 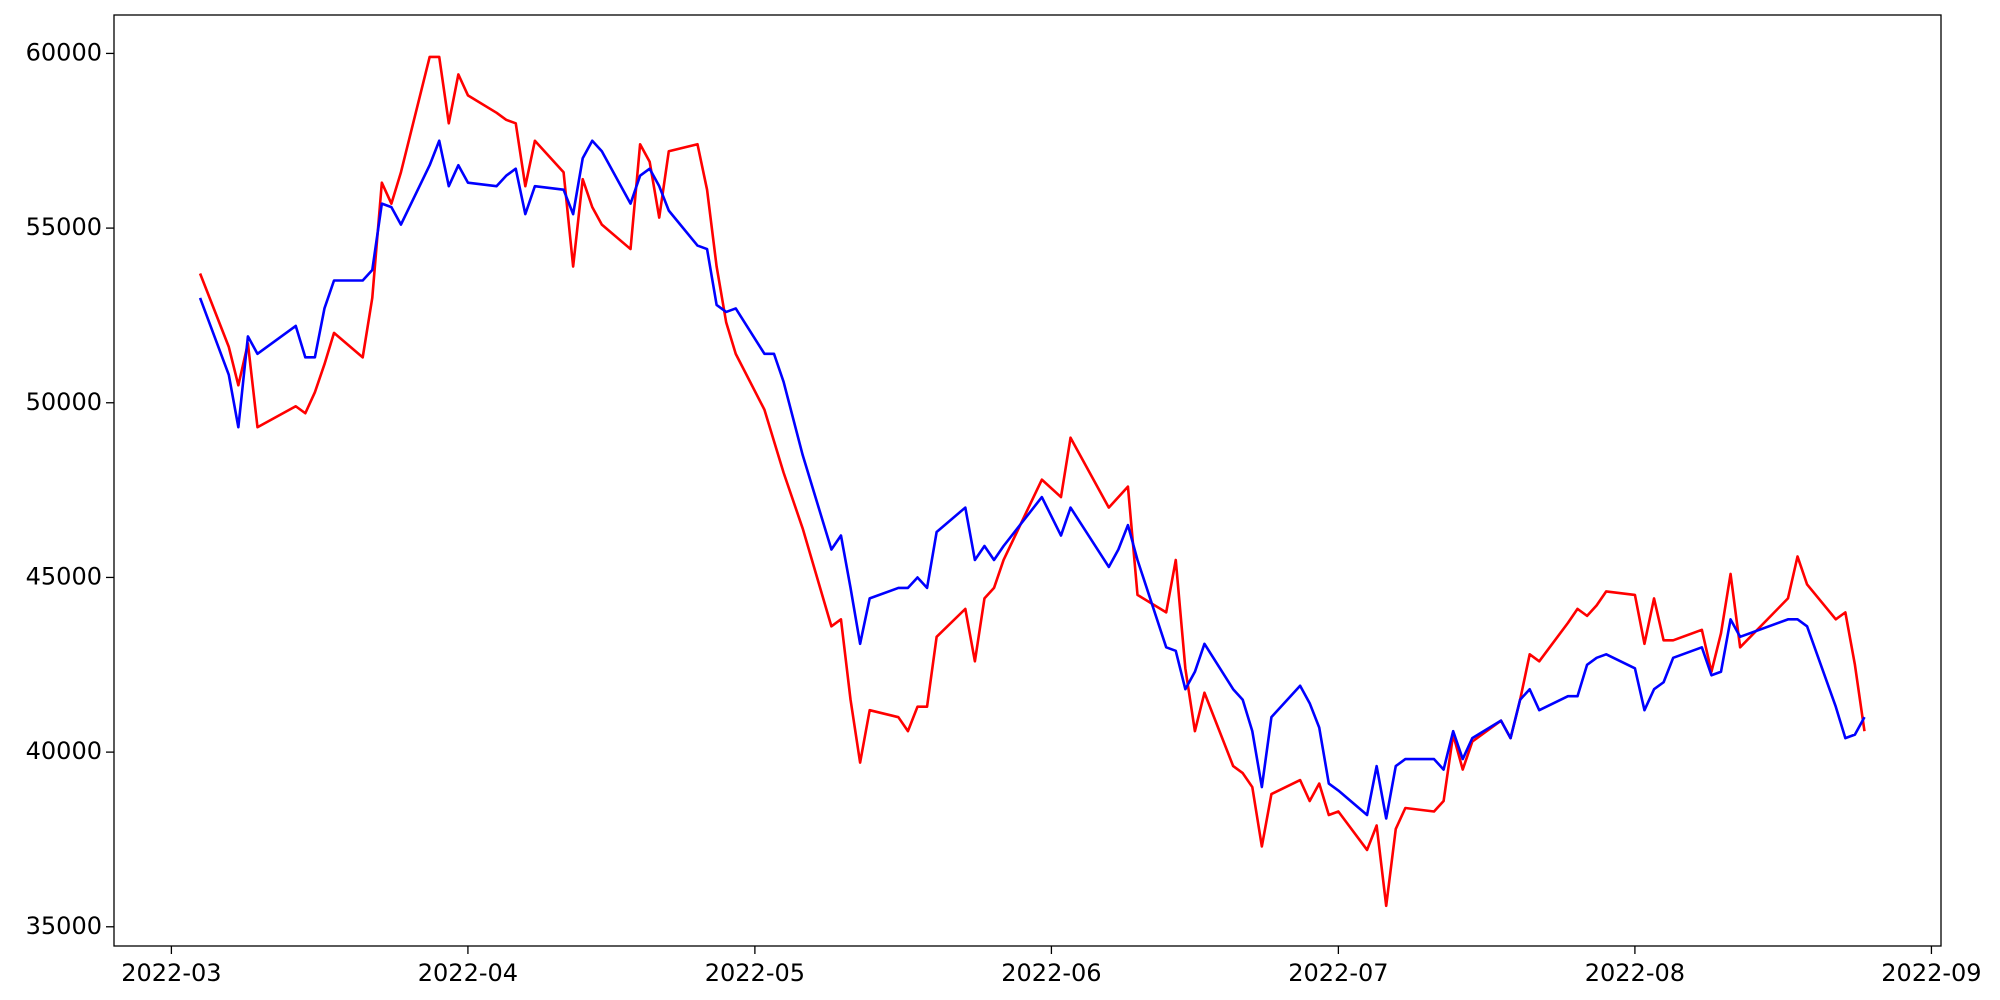 I want to click on y-tick-label: 55000, so click(x=64, y=227).